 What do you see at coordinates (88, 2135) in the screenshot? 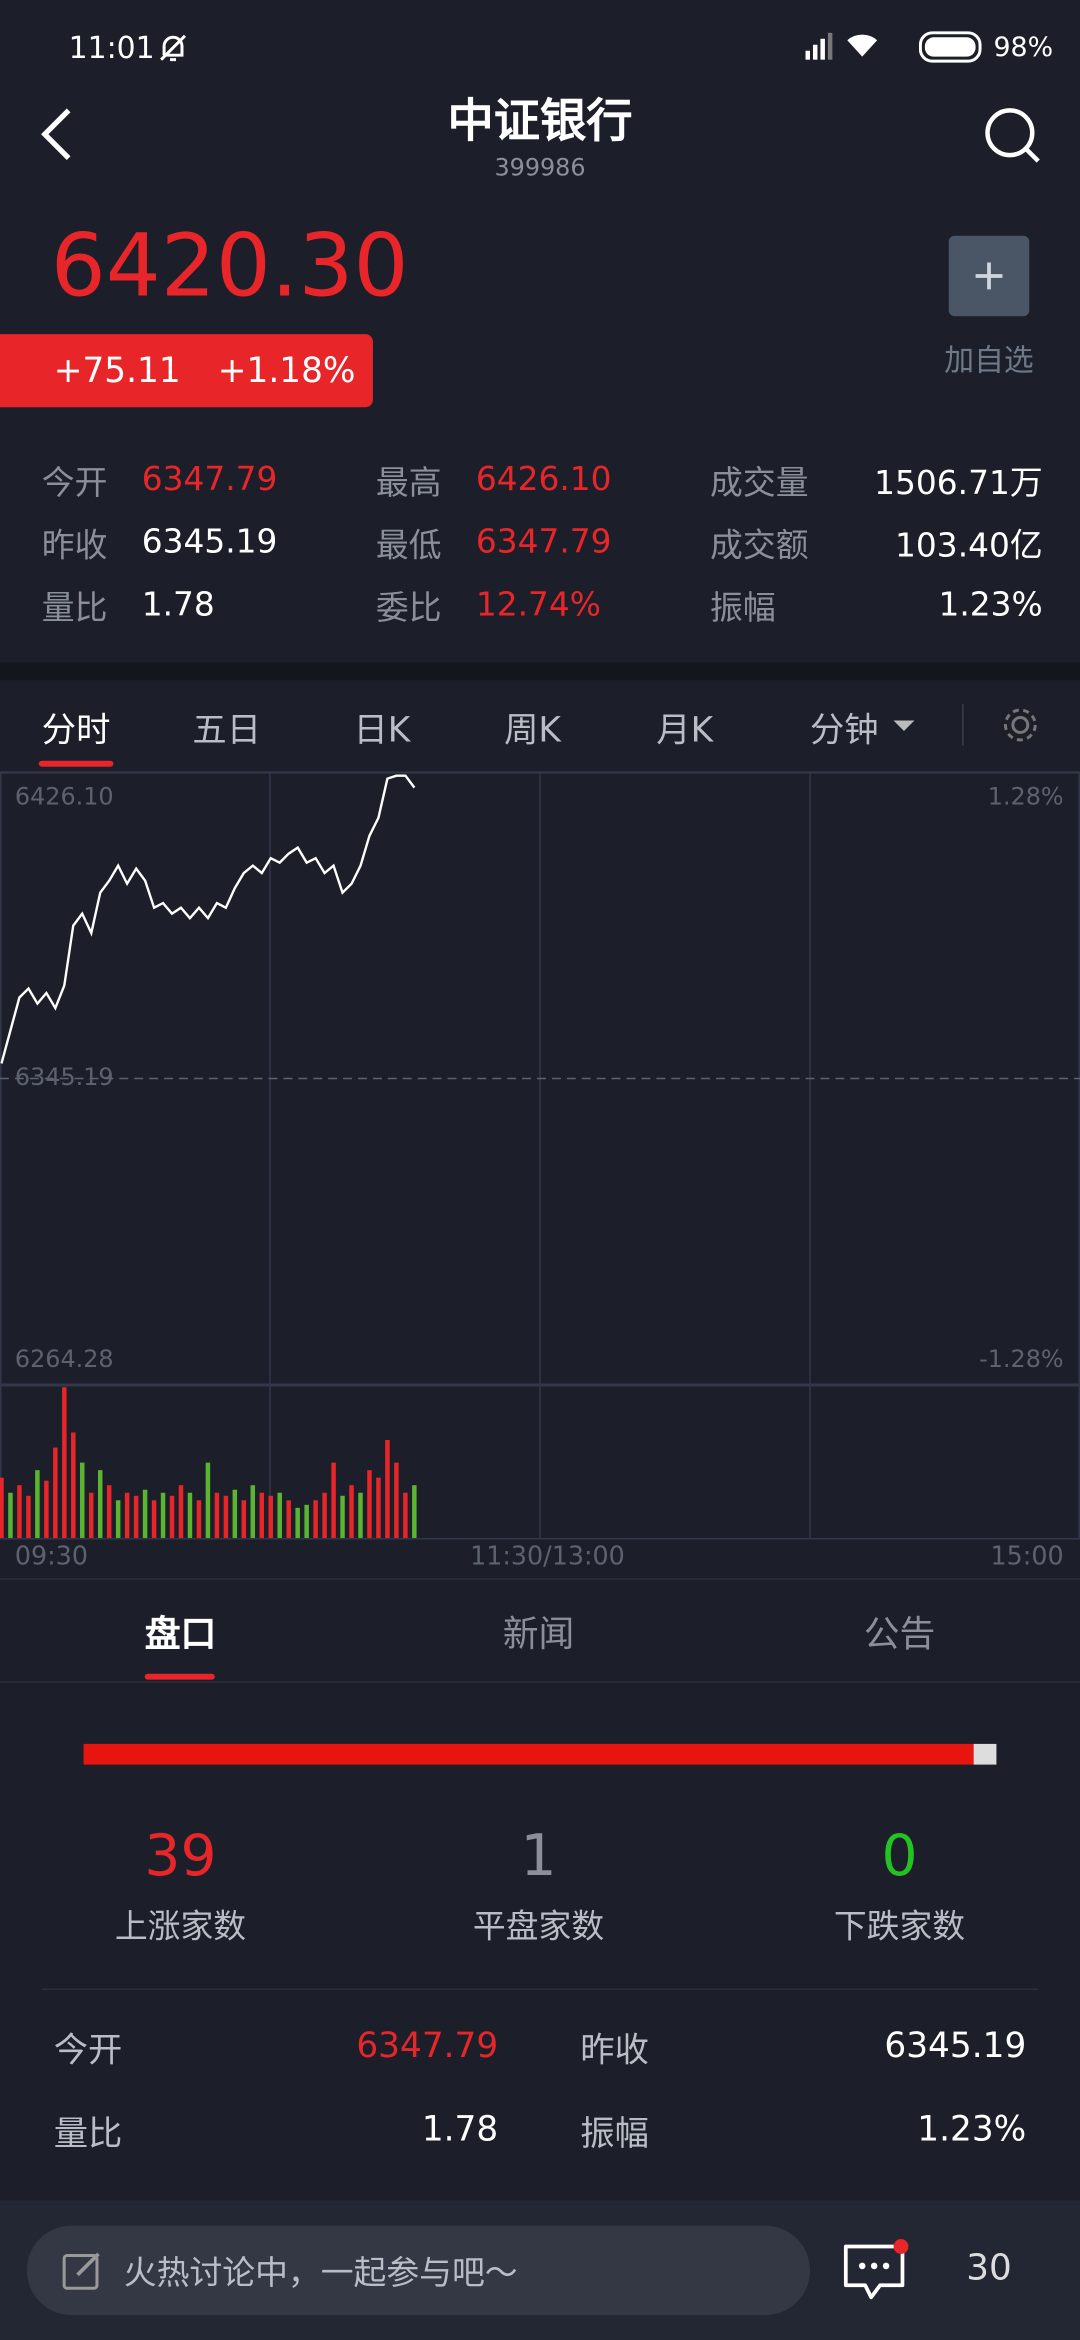
I see `detail-label: 量比` at bounding box center [88, 2135].